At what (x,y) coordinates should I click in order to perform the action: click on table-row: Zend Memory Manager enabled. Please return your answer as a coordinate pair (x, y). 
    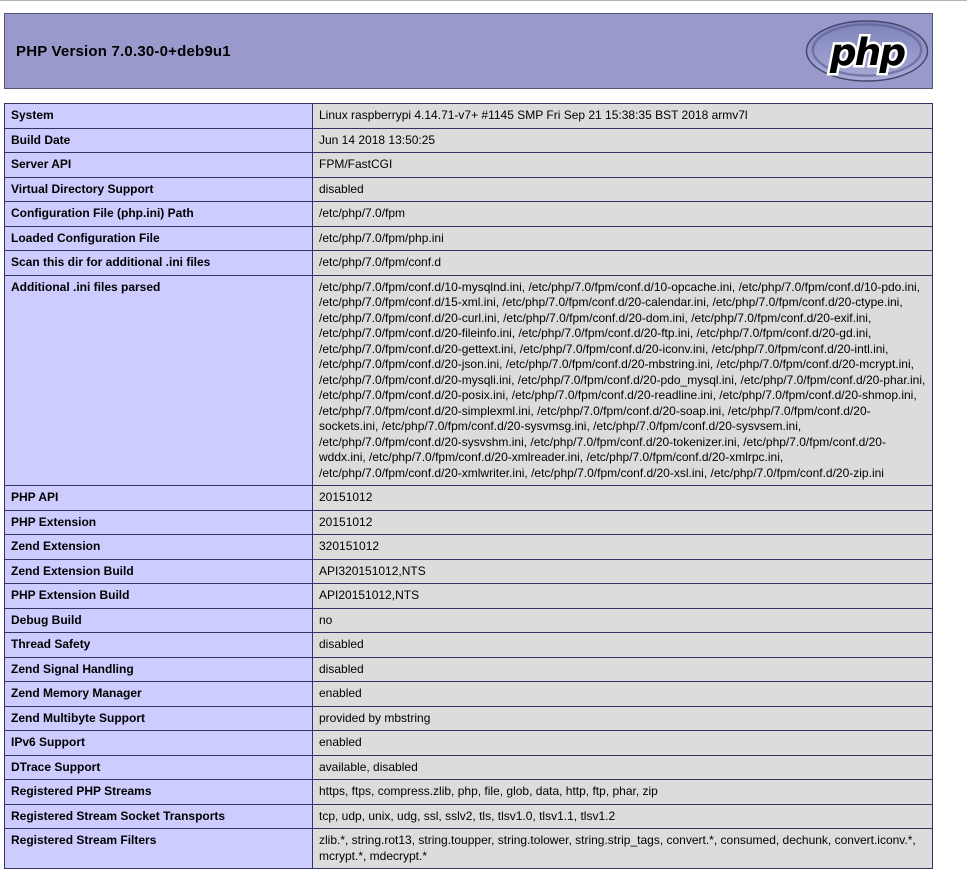
    Looking at the image, I should click on (468, 694).